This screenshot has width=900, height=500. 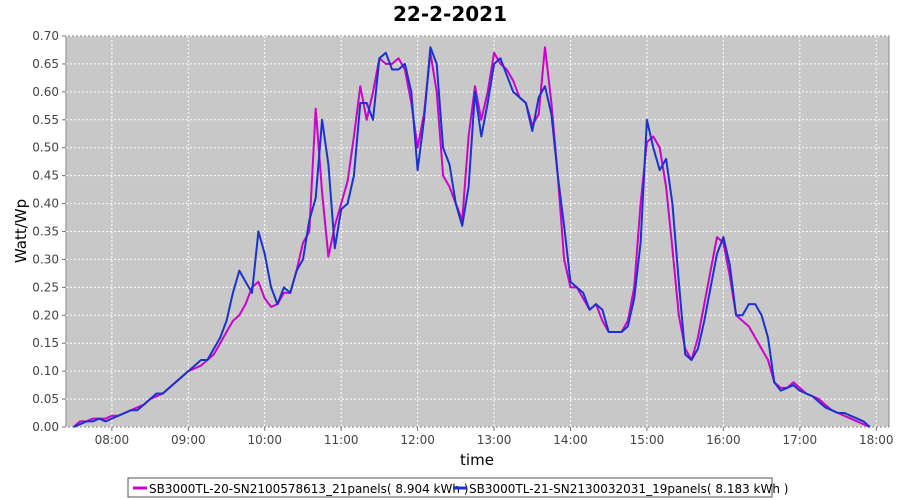 What do you see at coordinates (45, 120) in the screenshot?
I see `y-tick-label: 0.55` at bounding box center [45, 120].